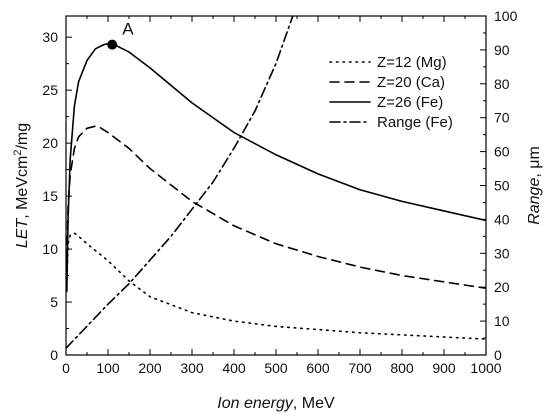 This screenshot has height=419, width=550. I want to click on y-left-tick-label: 30, so click(50, 37).